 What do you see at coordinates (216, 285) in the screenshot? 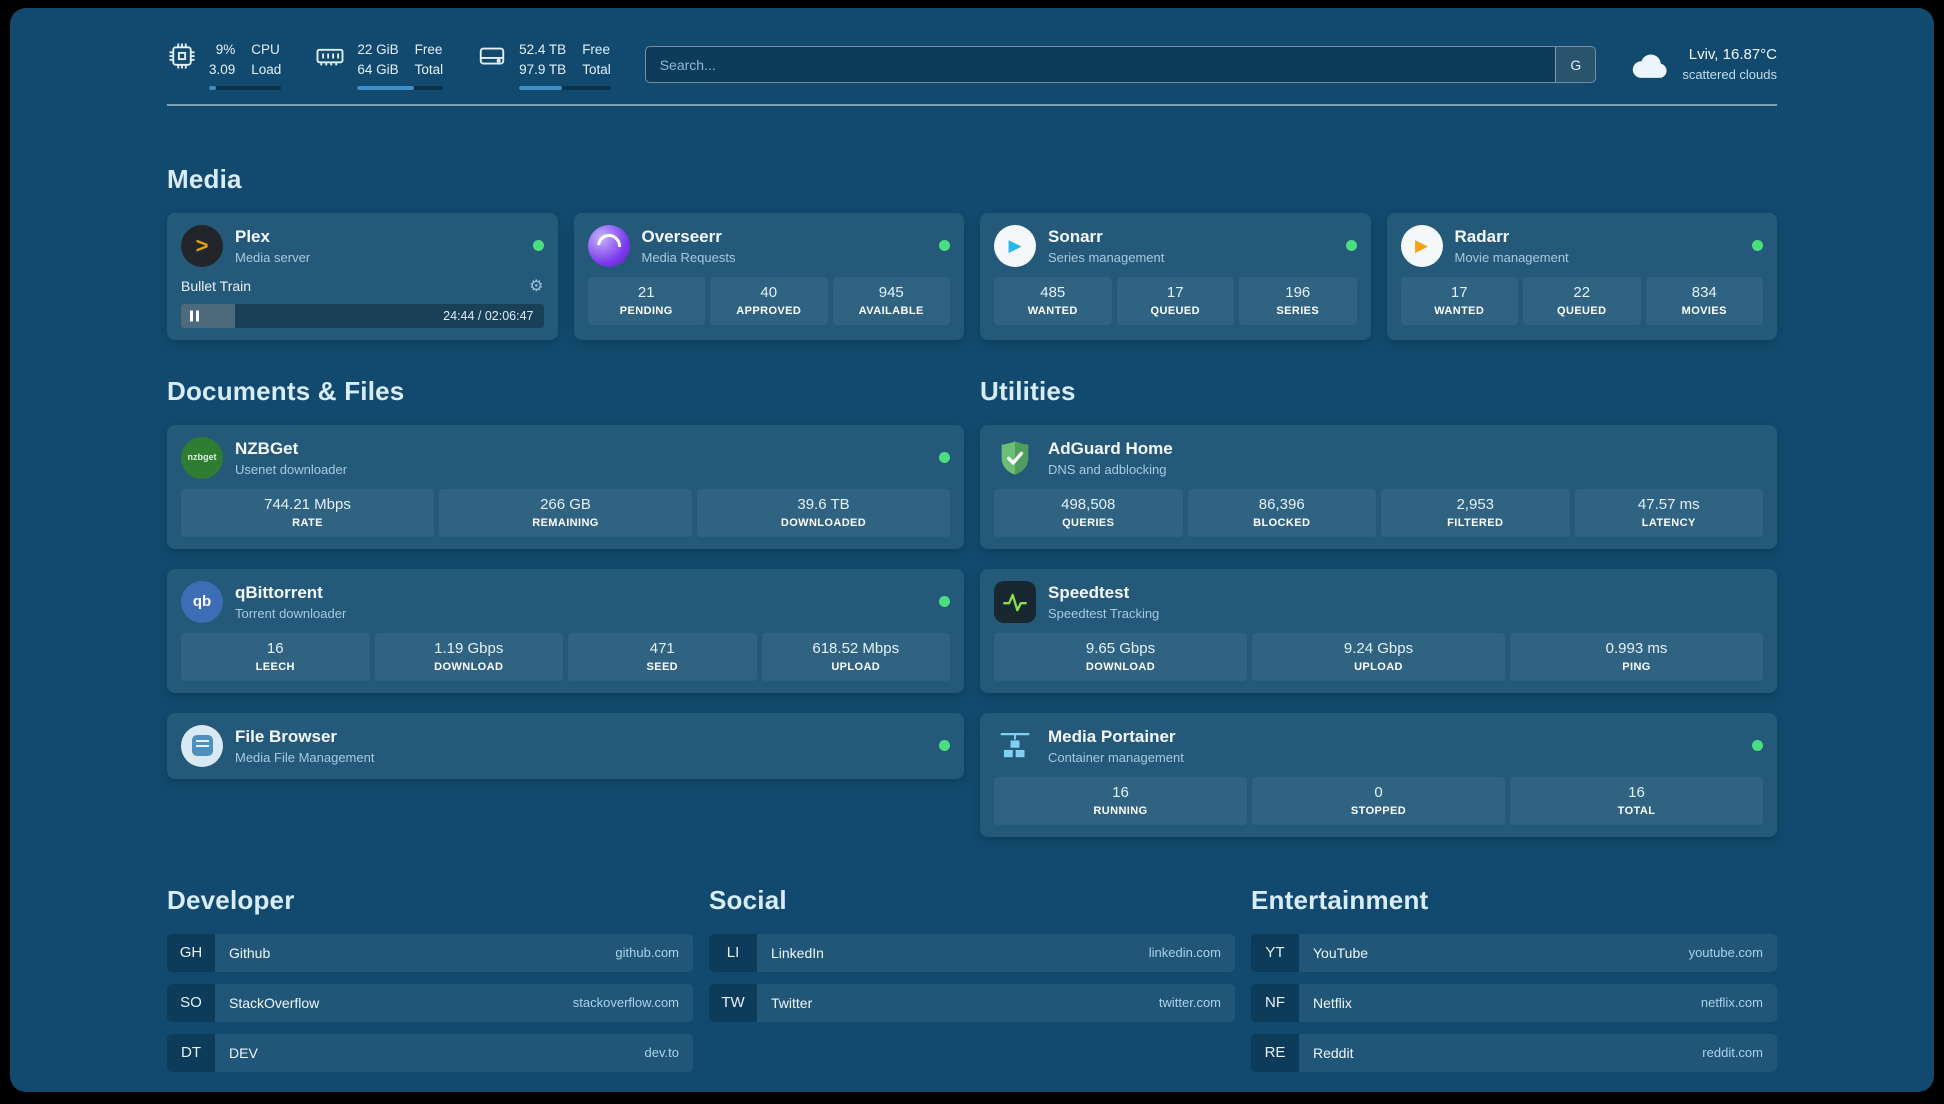
I see `now-playing-title: Bullet Train` at bounding box center [216, 285].